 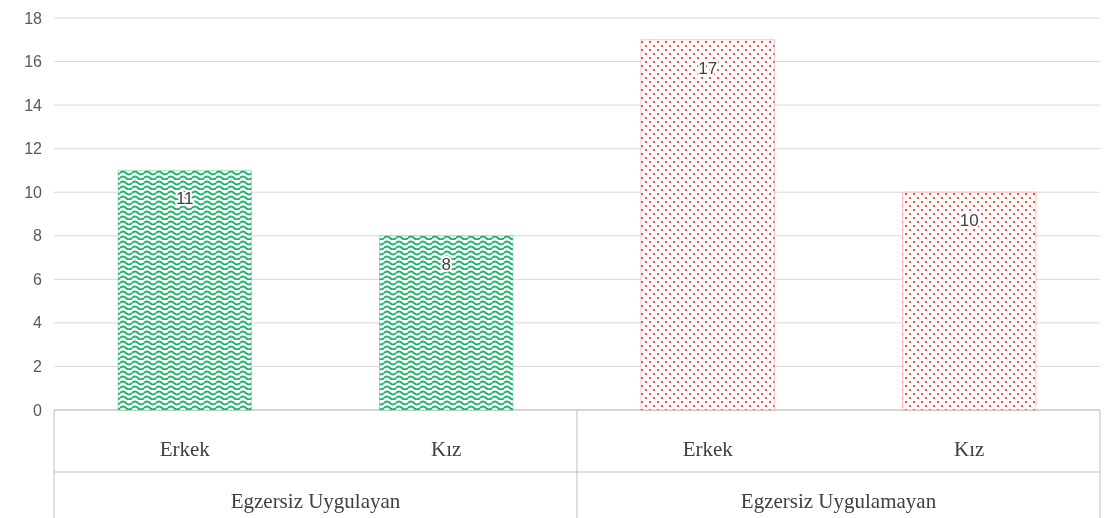 I want to click on y-tick-label: 14, so click(x=33, y=105).